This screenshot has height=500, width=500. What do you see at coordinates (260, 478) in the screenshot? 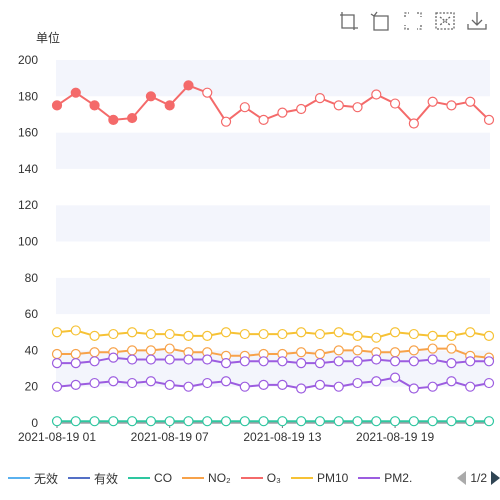
I see `legend-item: O₃` at bounding box center [260, 478].